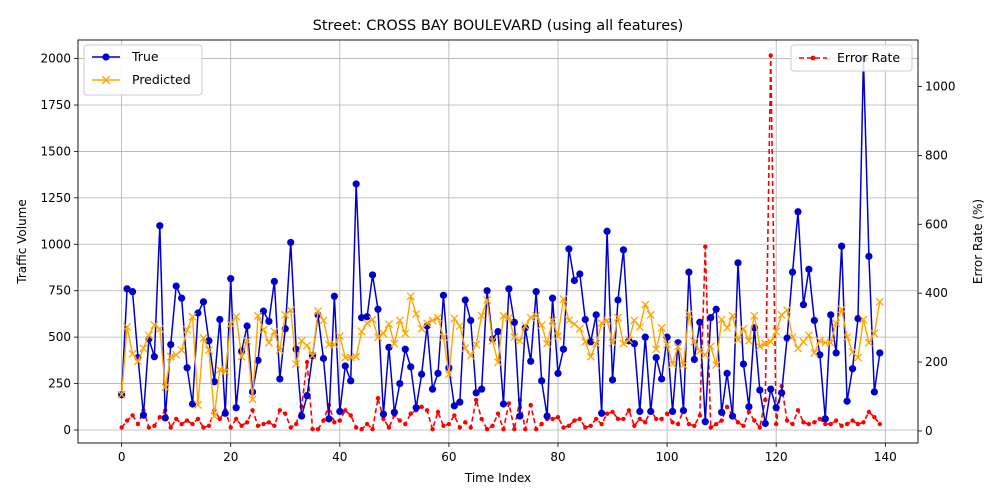 This screenshot has width=1000, height=500. What do you see at coordinates (67, 430) in the screenshot?
I see `y-tick-label: 0` at bounding box center [67, 430].